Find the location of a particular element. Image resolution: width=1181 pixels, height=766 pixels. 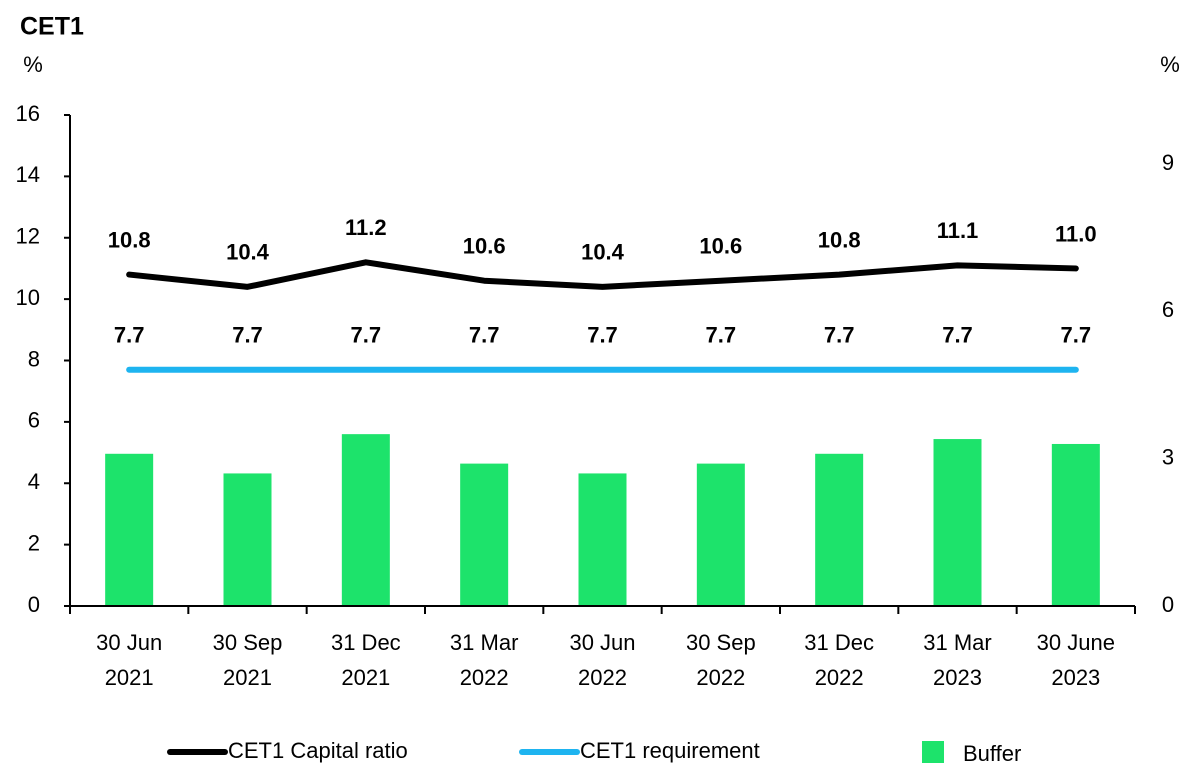

chart-title: CET1 is located at coordinates (52, 27).